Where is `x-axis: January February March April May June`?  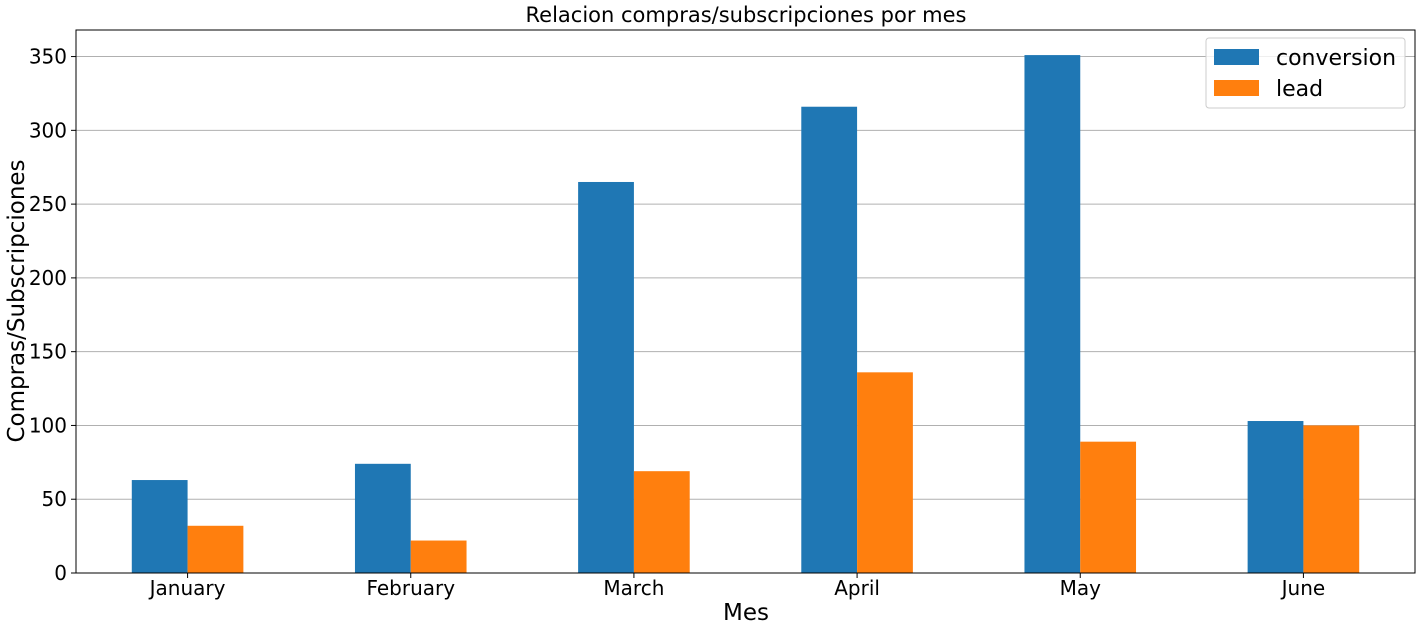 x-axis: January February March April May June is located at coordinates (737, 586).